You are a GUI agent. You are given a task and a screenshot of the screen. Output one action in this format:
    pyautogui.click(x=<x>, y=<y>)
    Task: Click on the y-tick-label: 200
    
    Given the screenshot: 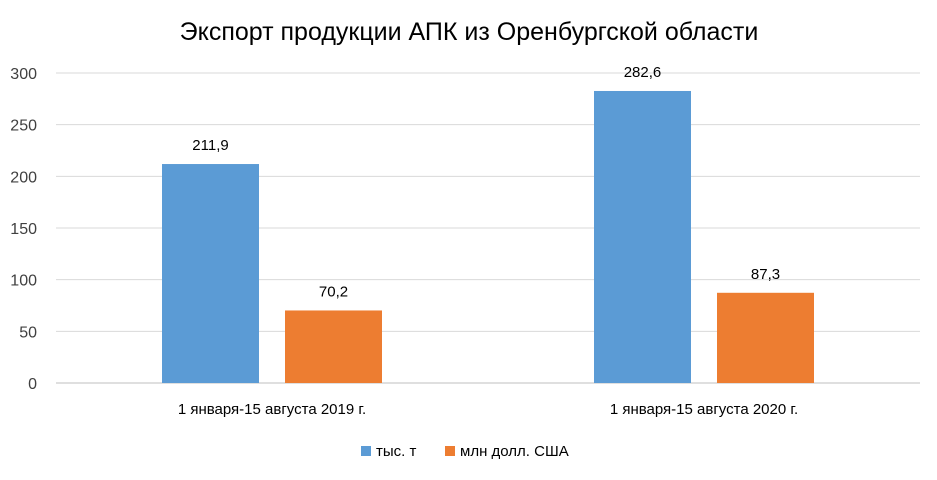 What is the action you would take?
    pyautogui.click(x=23, y=177)
    